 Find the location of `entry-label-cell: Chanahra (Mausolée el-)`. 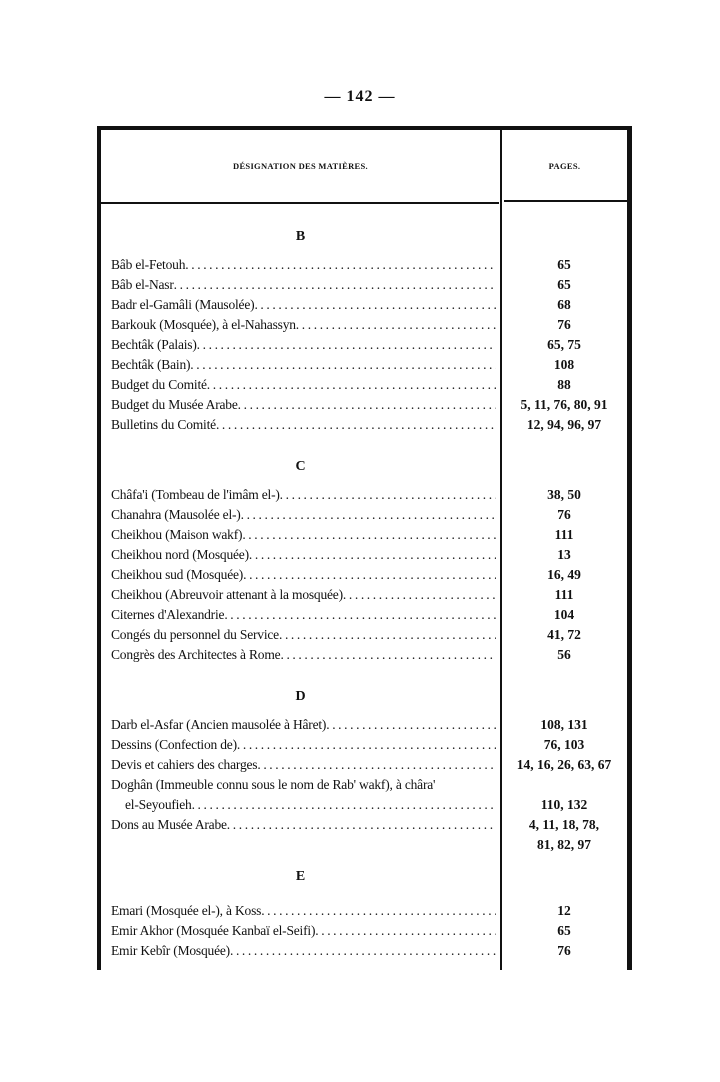

entry-label-cell: Chanahra (Mausolée el-) is located at coordinates (298, 515).